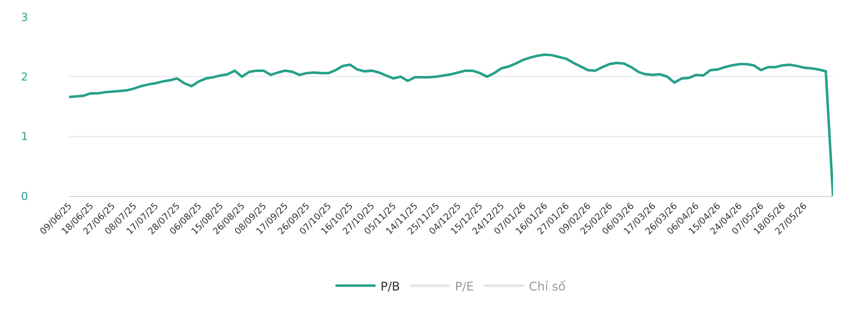 The width and height of the screenshot is (856, 322). I want to click on y-tick-label: 1, so click(24, 137).